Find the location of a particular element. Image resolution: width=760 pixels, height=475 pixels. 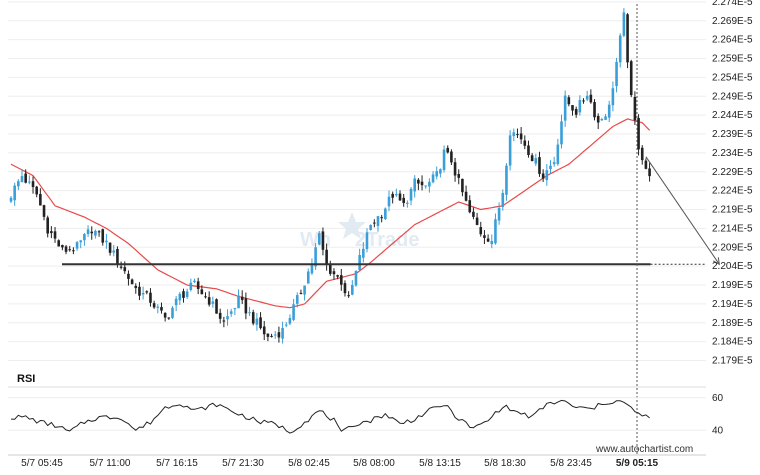

y-tick-label: 2.204E-5 is located at coordinates (732, 266).